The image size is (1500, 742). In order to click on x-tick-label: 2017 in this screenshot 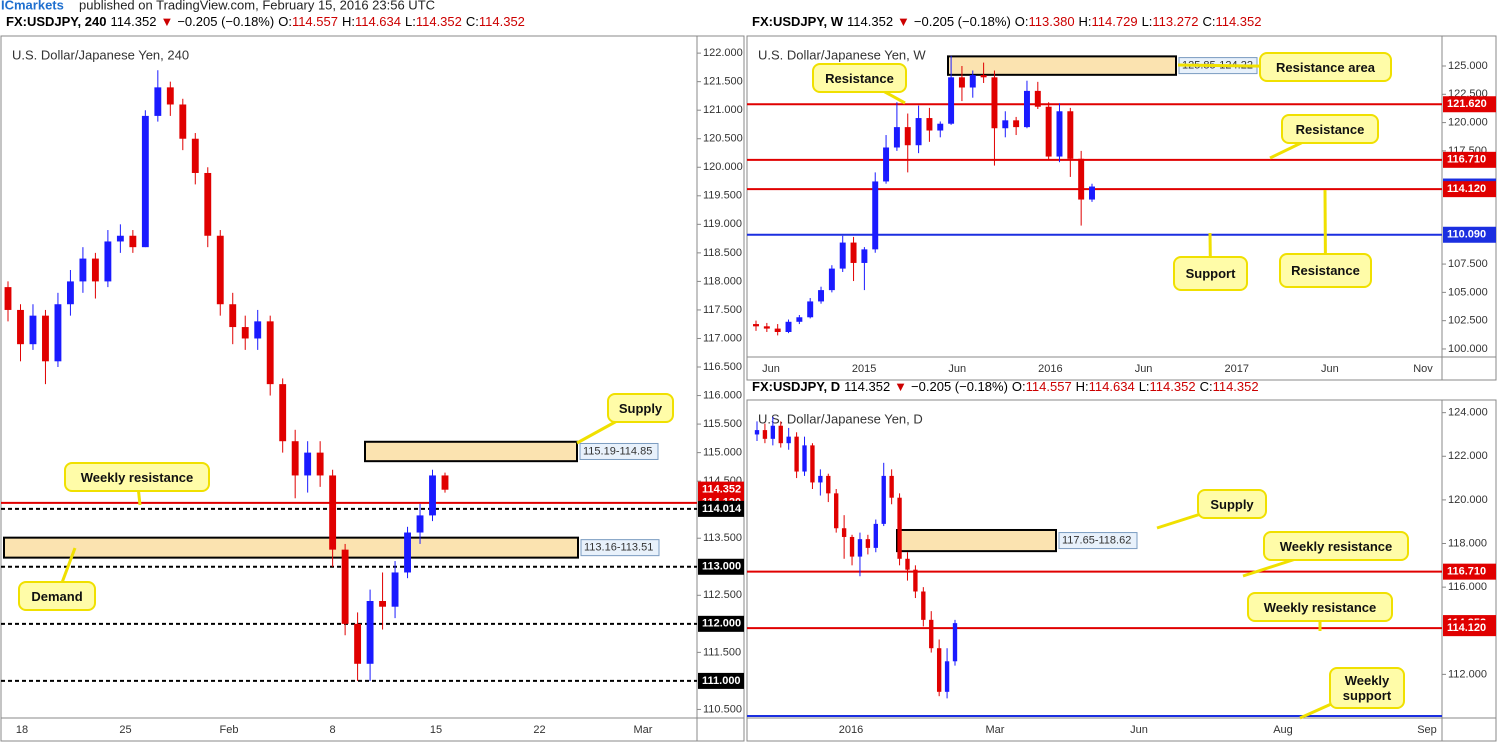, I will do `click(1236, 369)`.